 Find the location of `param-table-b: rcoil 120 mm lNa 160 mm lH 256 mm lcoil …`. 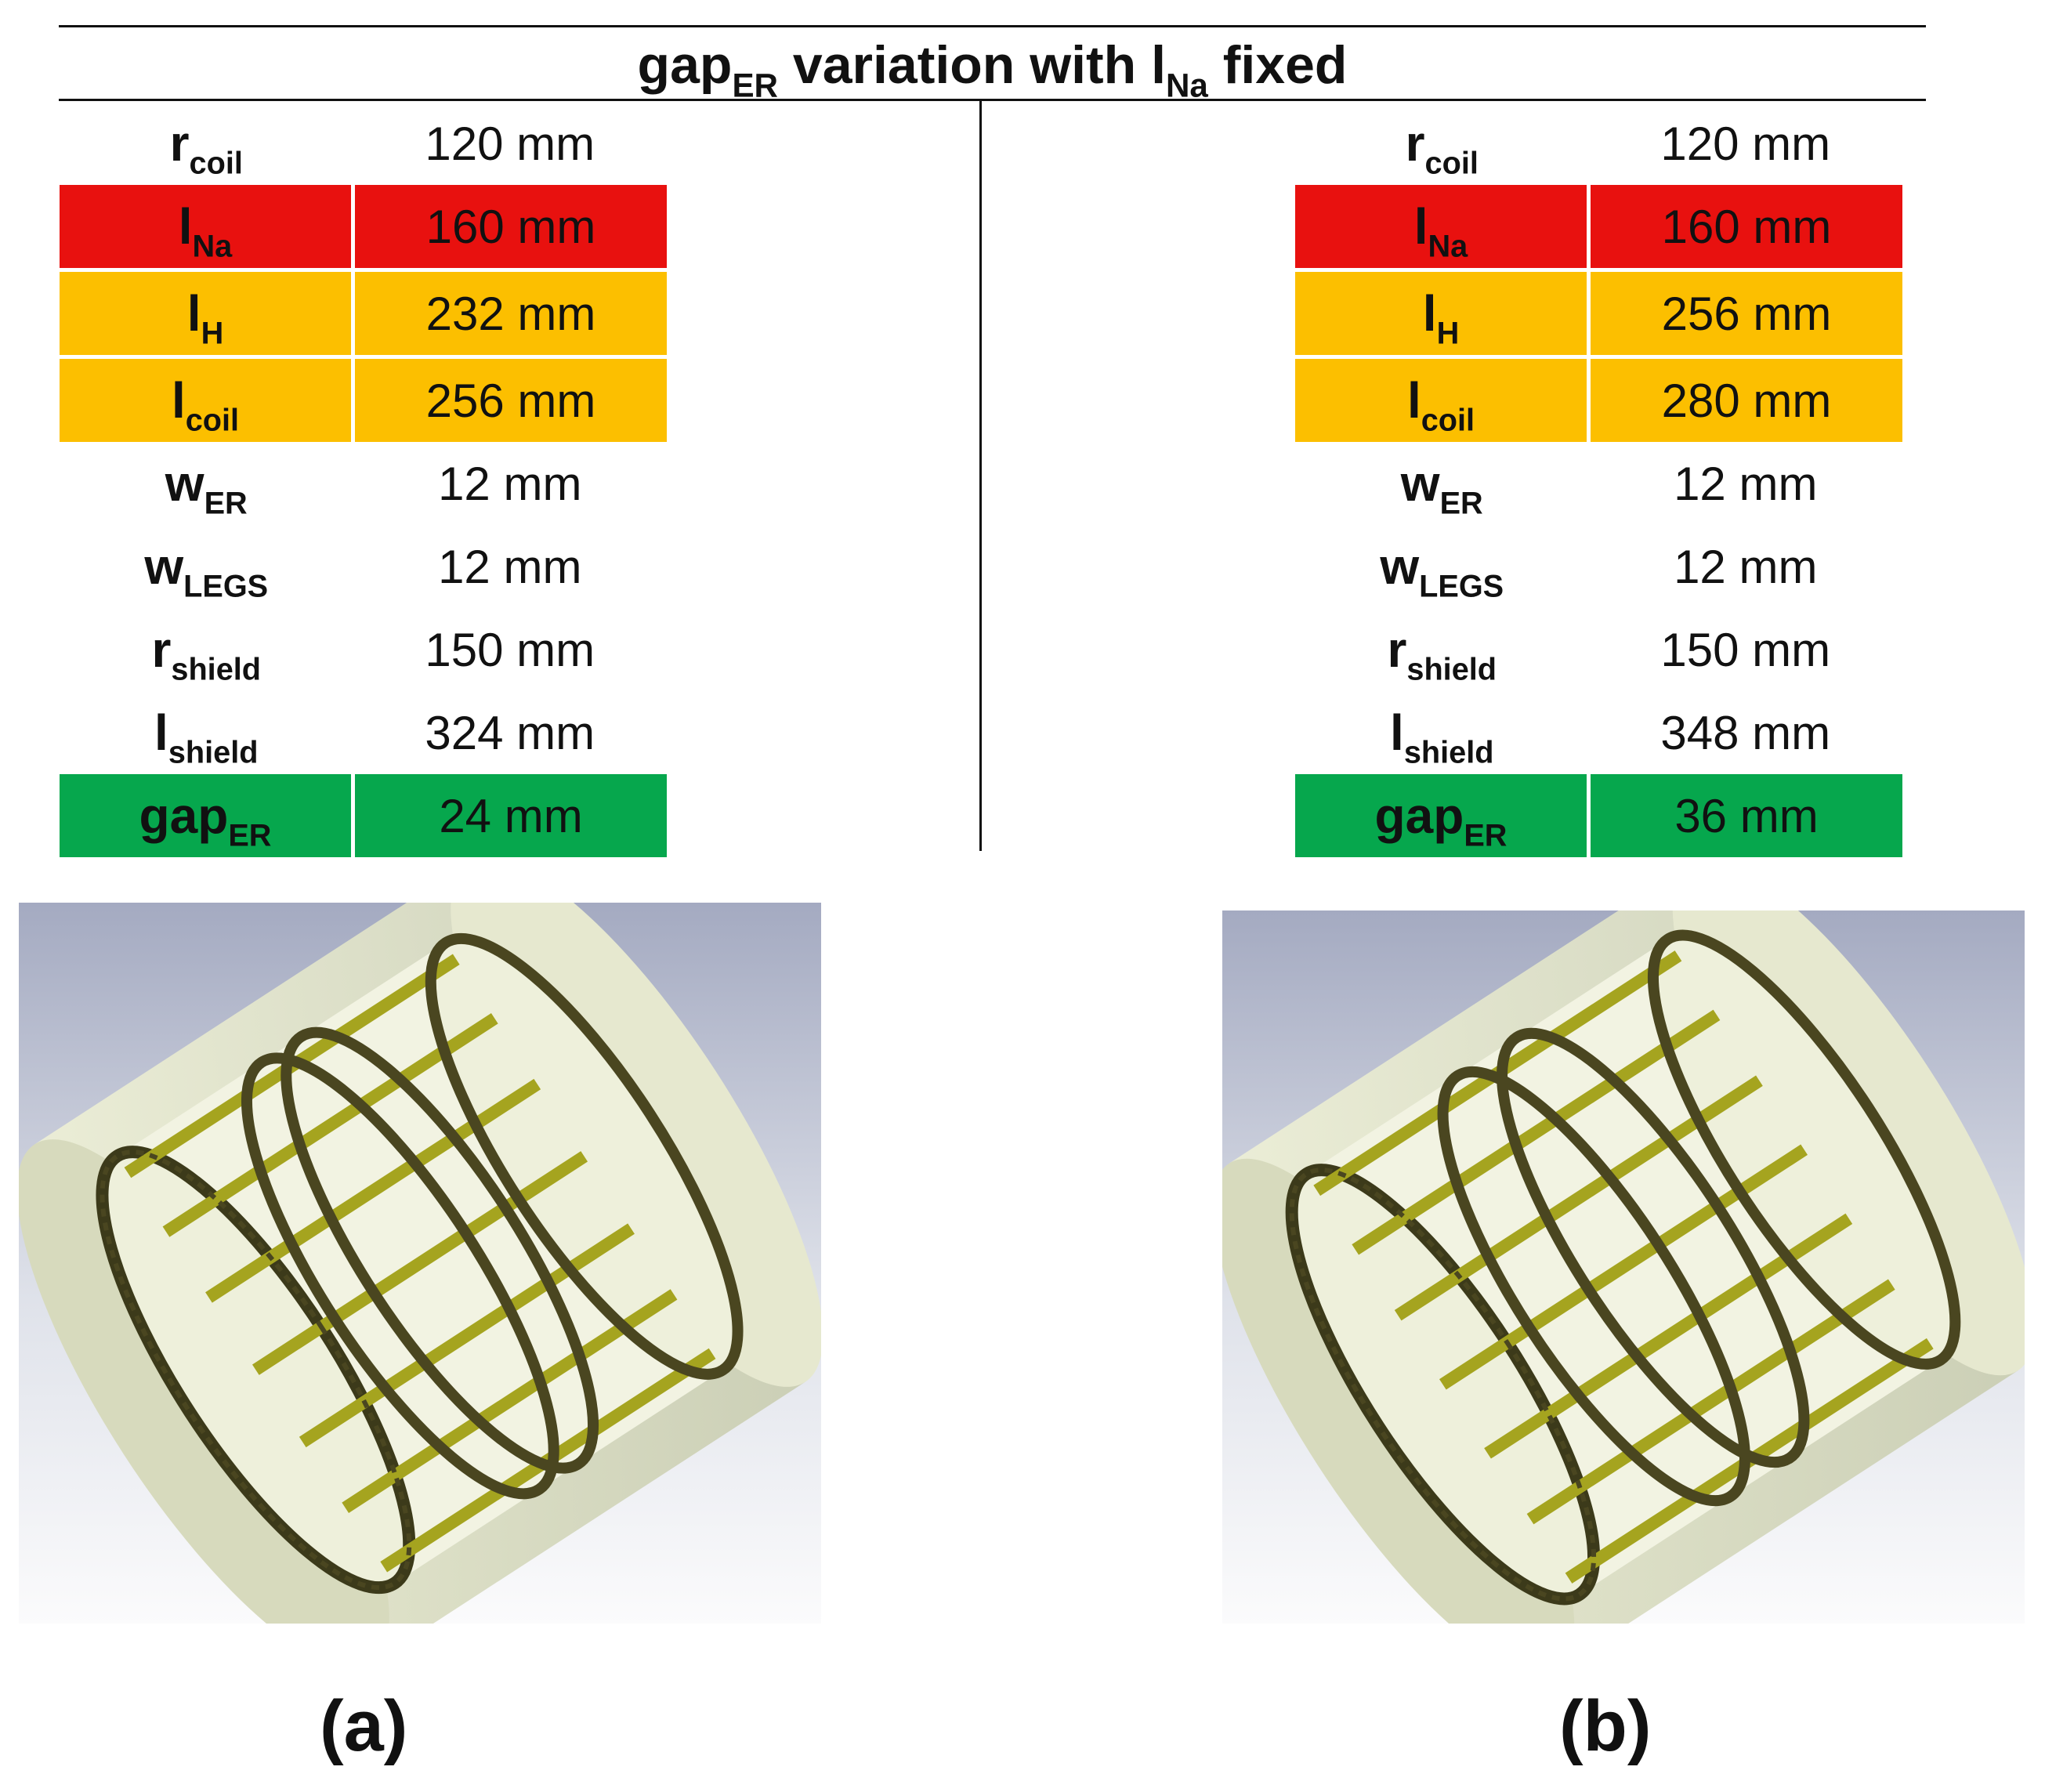

param-table-b: rcoil 120 mm lNa 160 mm lH 256 mm lcoil … is located at coordinates (1598, 479).